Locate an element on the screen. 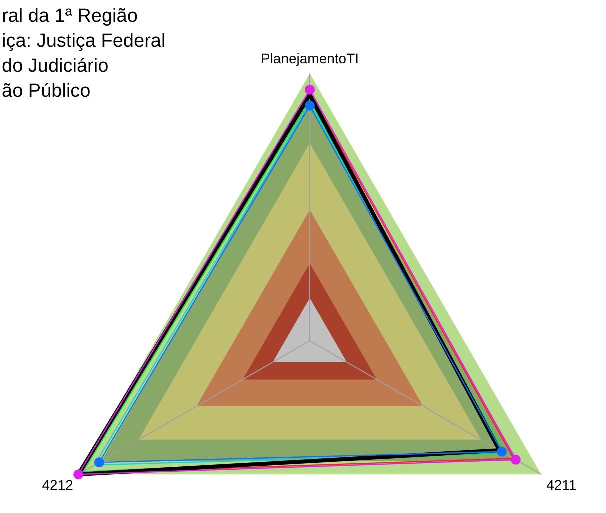 Image resolution: width=606 pixels, height=513 pixels. text: iça: Justiça Federal is located at coordinates (84, 42).